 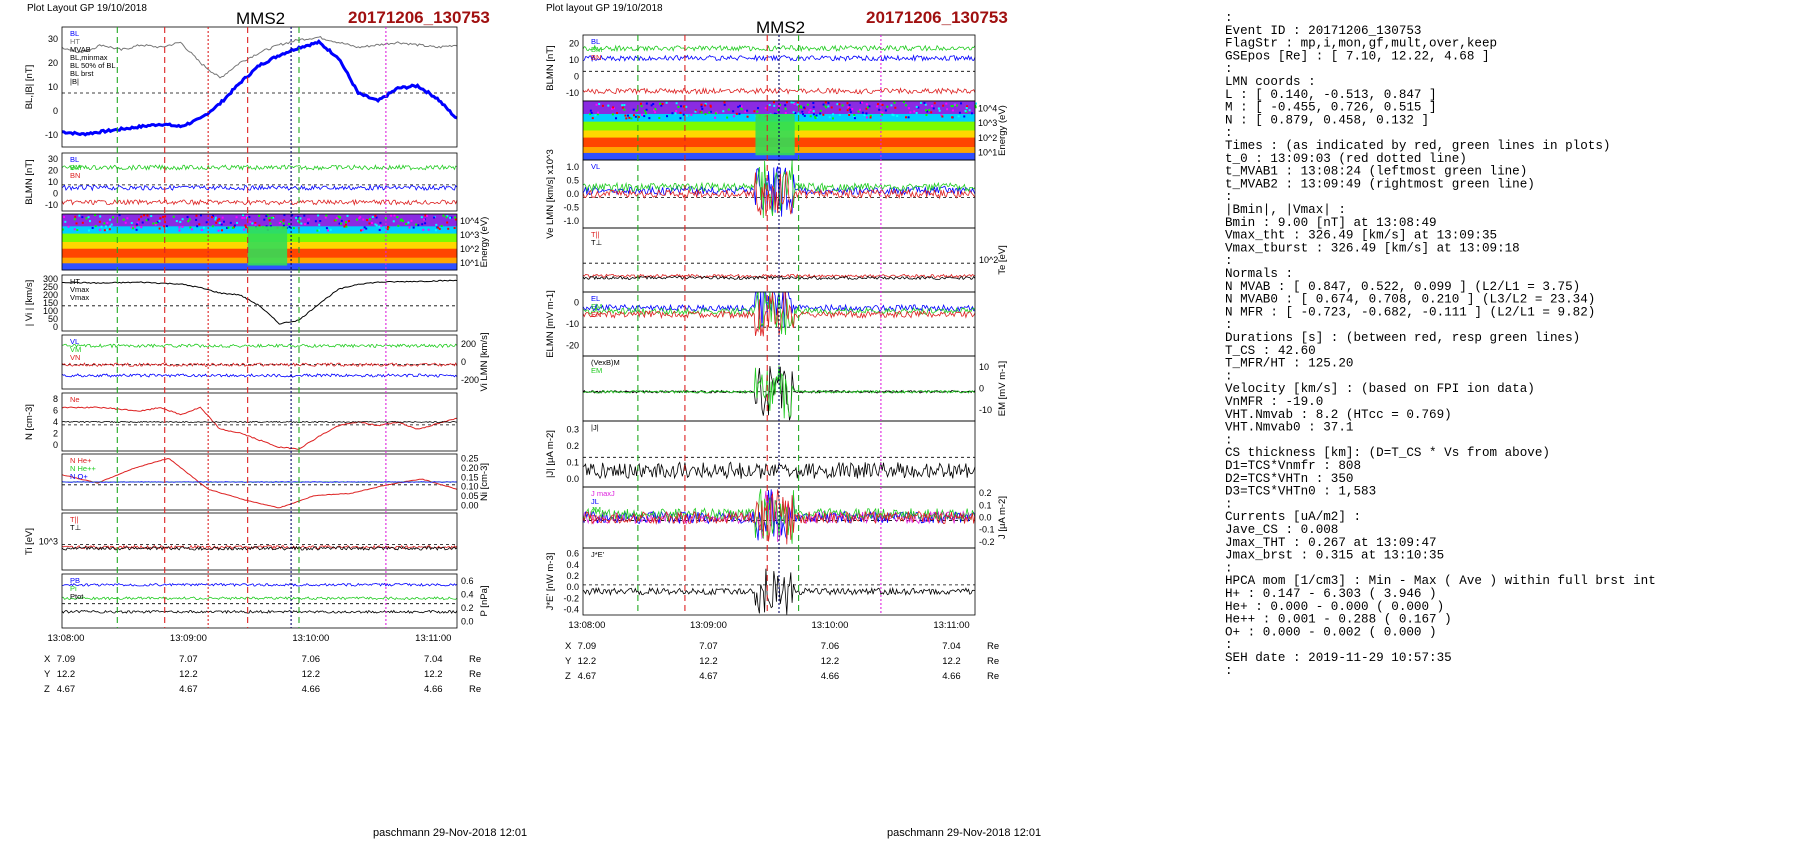 What do you see at coordinates (66, 659) in the screenshot?
I see `position-value: 7.09` at bounding box center [66, 659].